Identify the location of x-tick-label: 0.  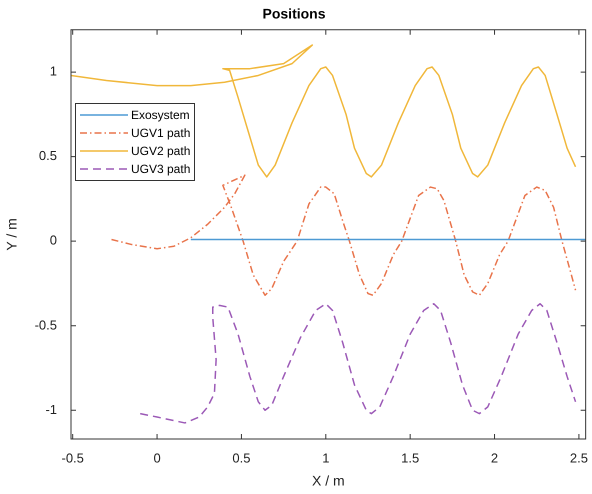
(157, 458).